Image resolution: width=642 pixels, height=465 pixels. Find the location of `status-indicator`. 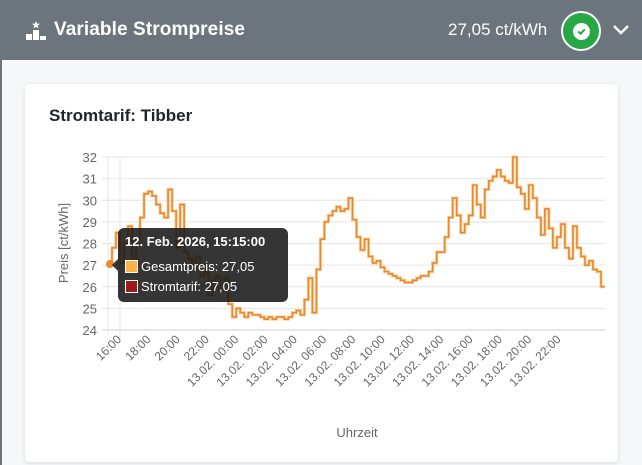

status-indicator is located at coordinates (581, 31).